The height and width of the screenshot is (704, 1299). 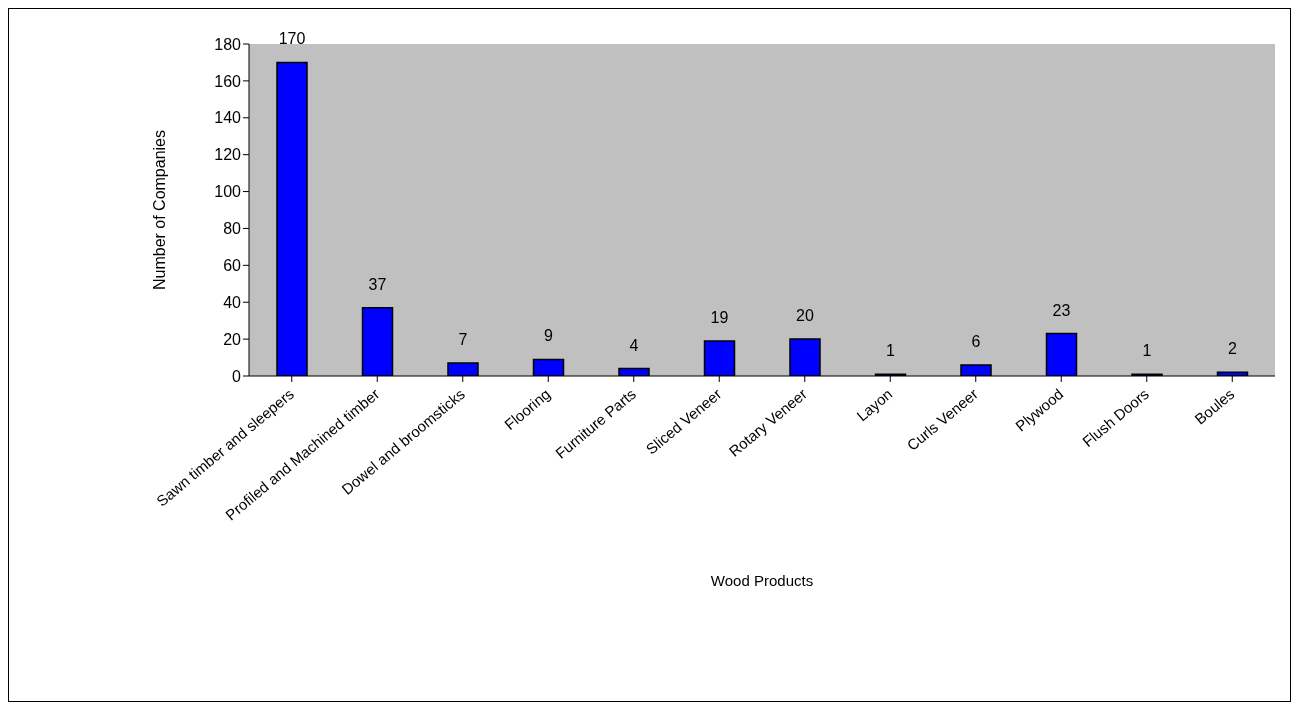 What do you see at coordinates (237, 376) in the screenshot?
I see `y-tick-label: 0` at bounding box center [237, 376].